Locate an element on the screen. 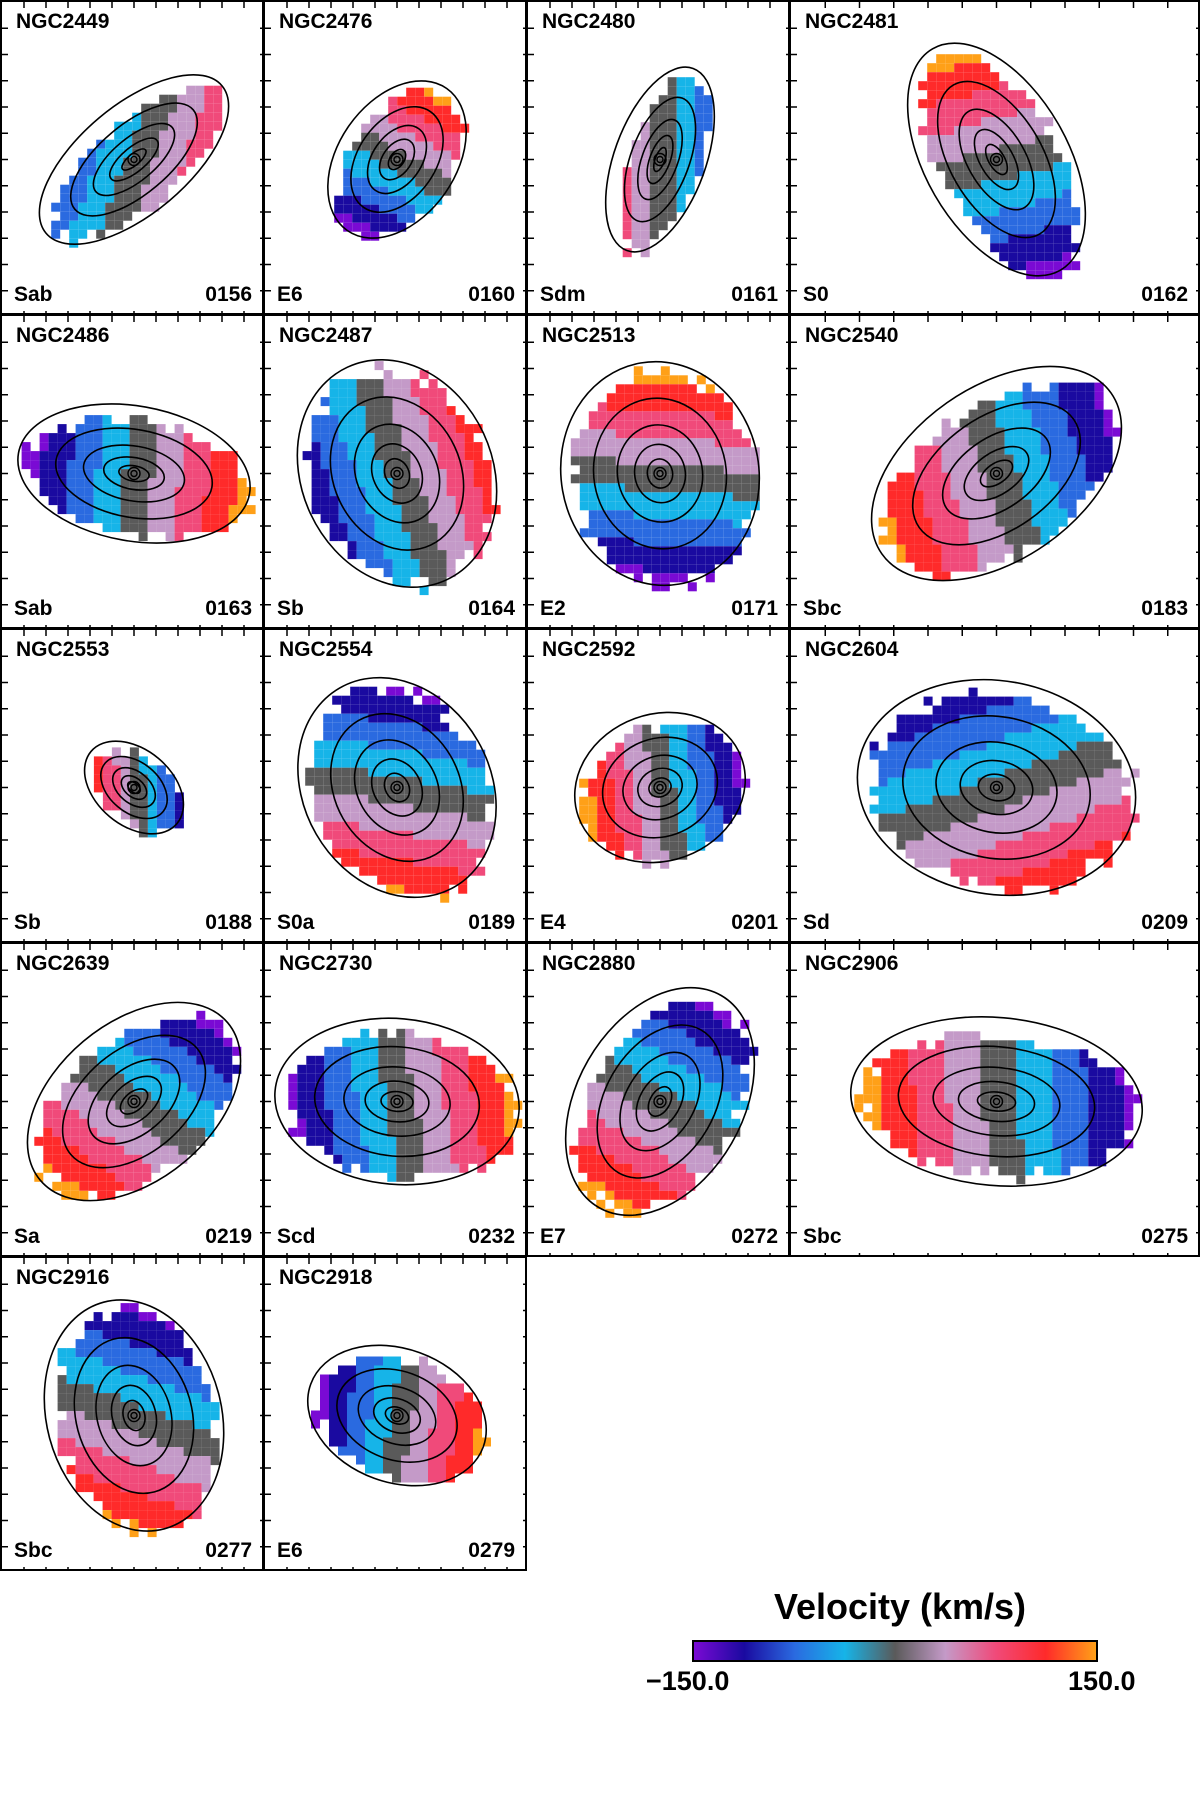 The height and width of the screenshot is (1796, 1200). califa-id: 0162 is located at coordinates (1164, 294).